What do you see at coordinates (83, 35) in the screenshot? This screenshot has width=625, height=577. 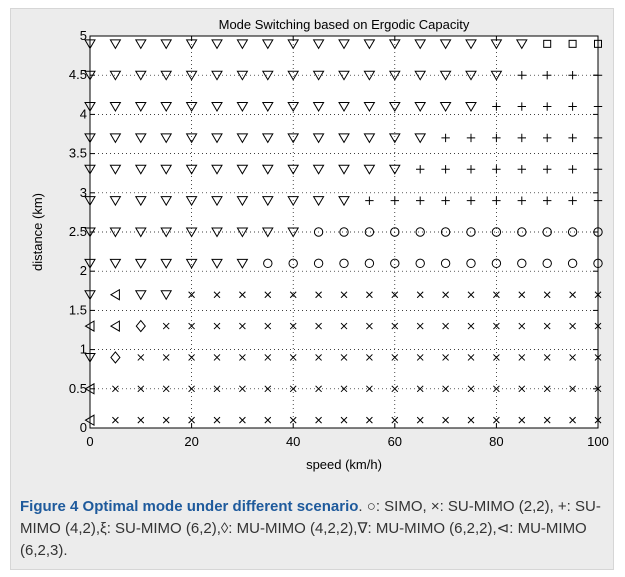 I see `y-tick-label: 5` at bounding box center [83, 35].